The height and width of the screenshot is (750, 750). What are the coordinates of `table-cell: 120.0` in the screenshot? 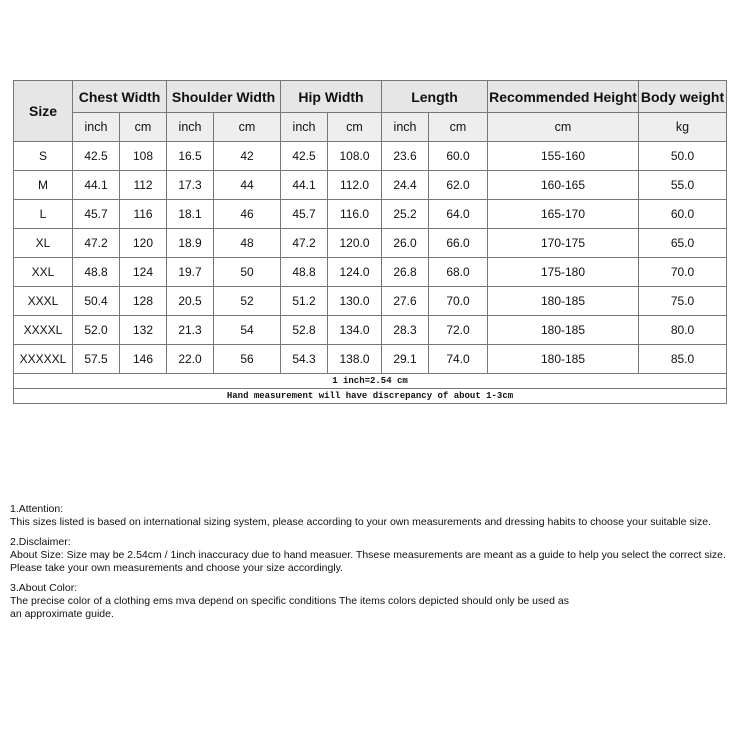 It's located at (355, 243).